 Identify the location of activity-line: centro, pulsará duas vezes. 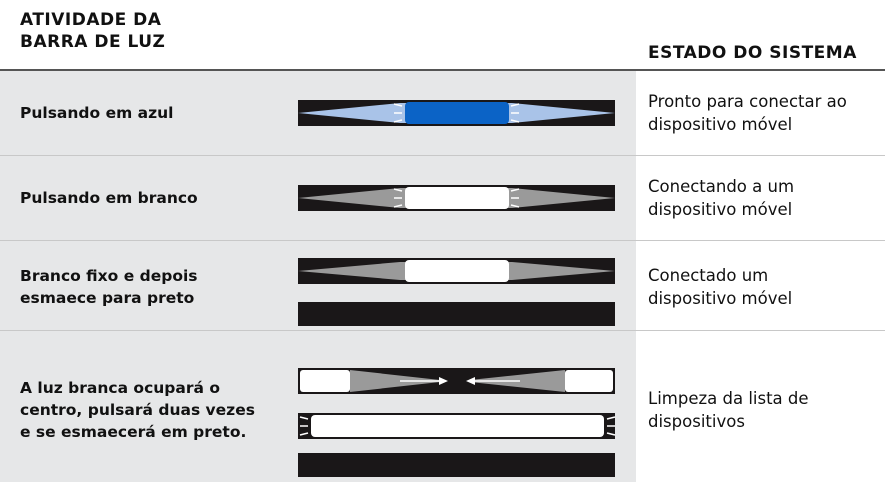
(137, 410).